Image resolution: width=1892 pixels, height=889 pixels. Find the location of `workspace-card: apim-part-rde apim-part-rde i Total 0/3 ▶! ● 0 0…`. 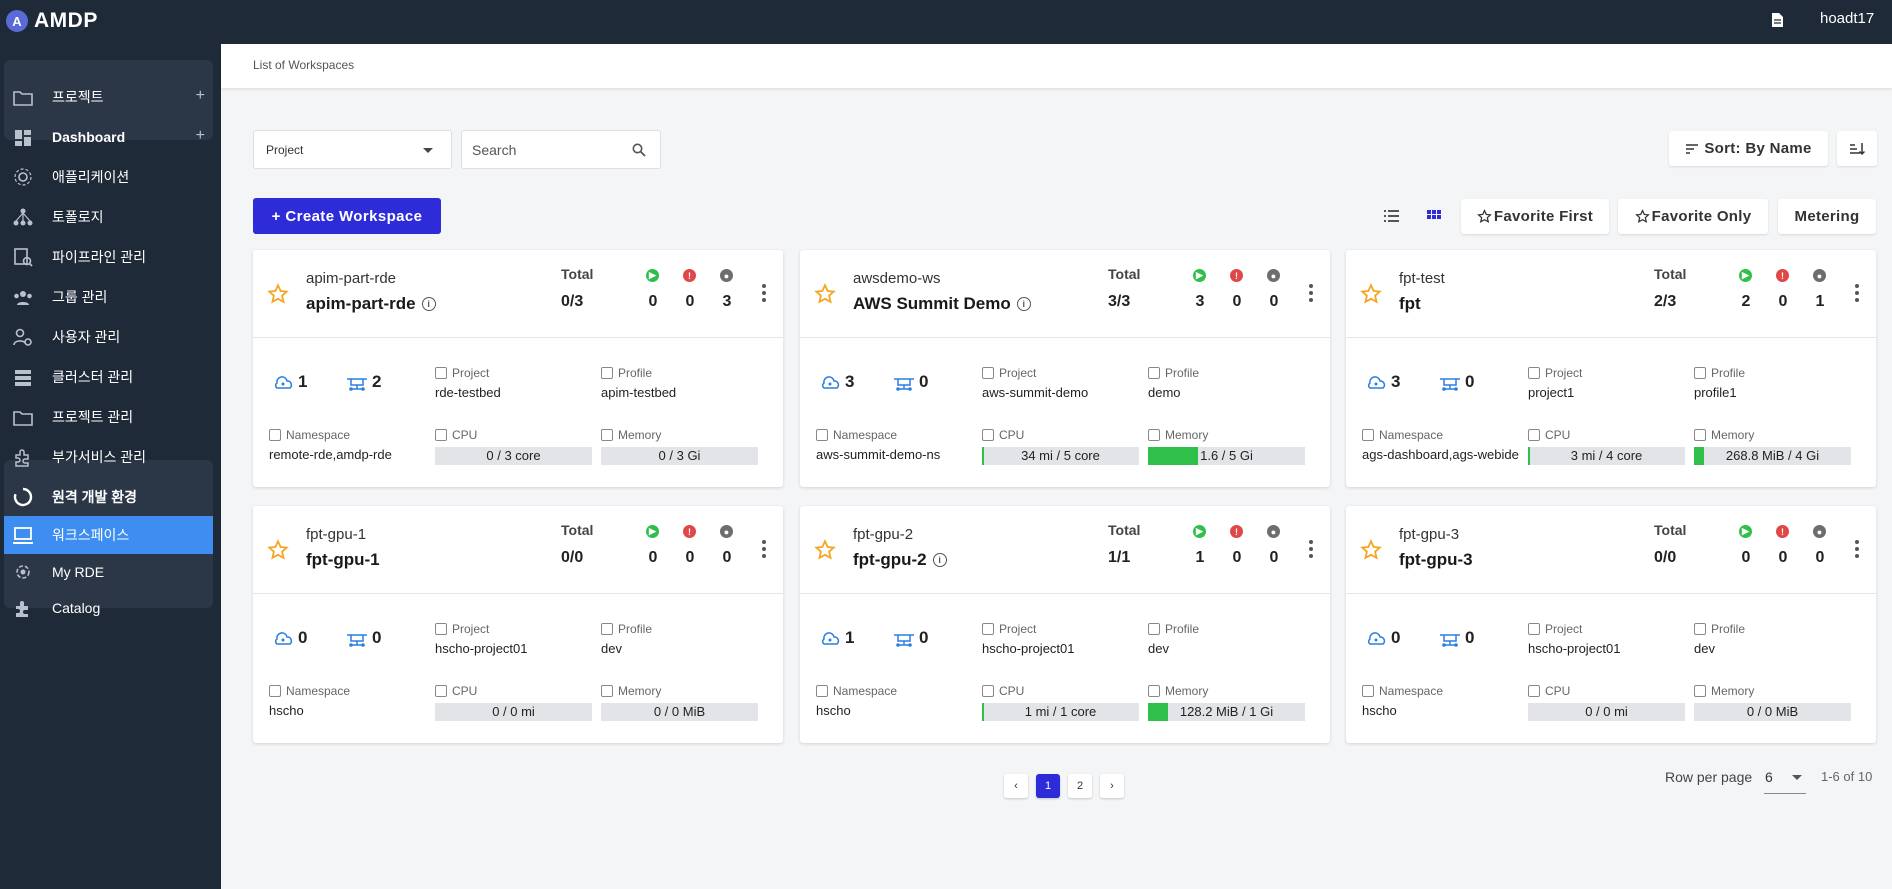

workspace-card: apim-part-rde apim-part-rde i Total 0/3 ▶! ● 0 0… is located at coordinates (518, 368).